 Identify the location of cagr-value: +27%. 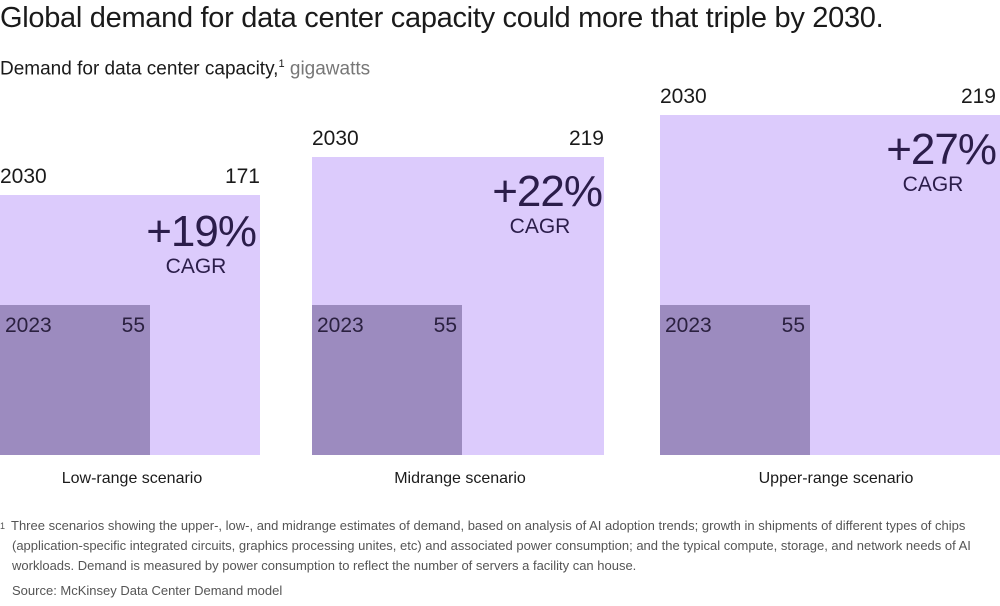
(941, 149).